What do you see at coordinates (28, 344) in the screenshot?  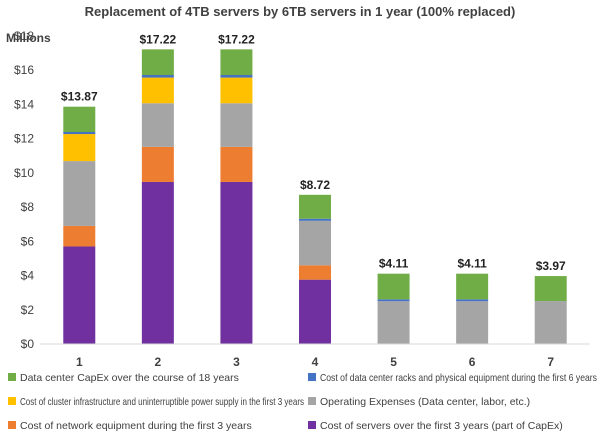 I see `y-tick-label: $0` at bounding box center [28, 344].